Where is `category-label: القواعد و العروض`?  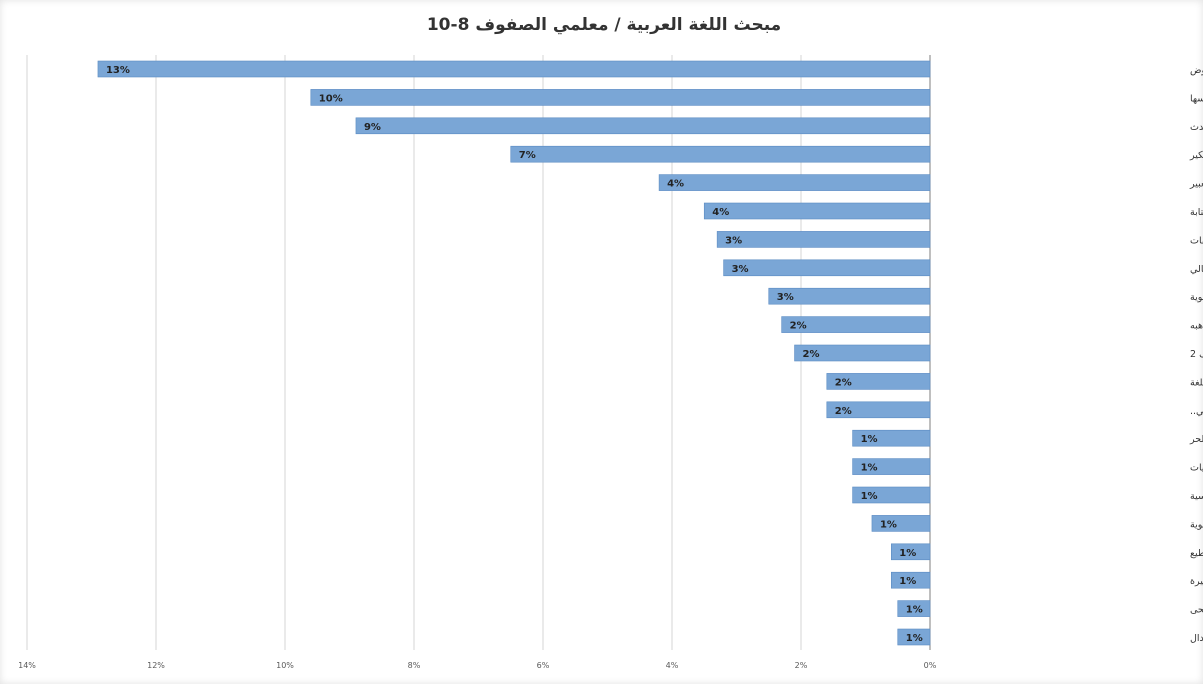
category-label: القواعد و العروض is located at coordinates (1196, 70).